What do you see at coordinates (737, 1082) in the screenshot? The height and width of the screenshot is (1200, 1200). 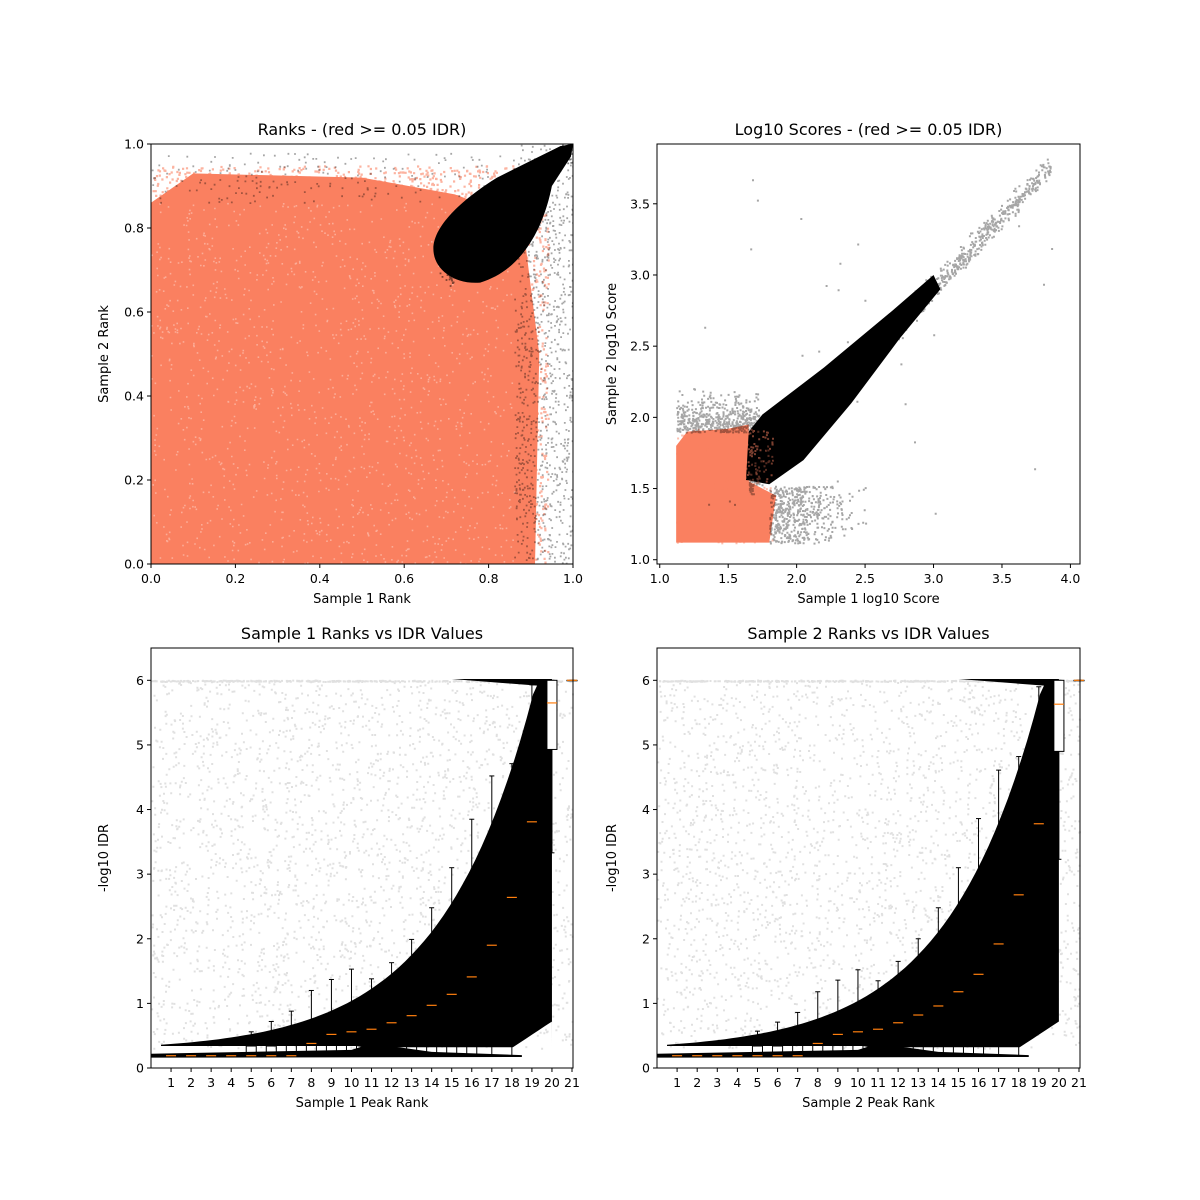 I see `x-tick-label: 4` at bounding box center [737, 1082].